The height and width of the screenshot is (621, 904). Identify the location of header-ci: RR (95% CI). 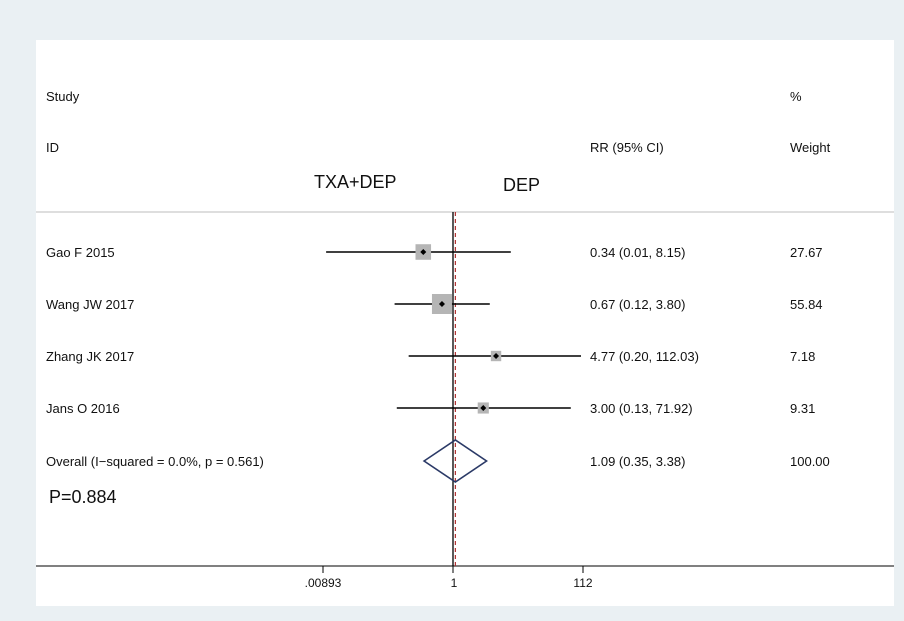
(627, 147).